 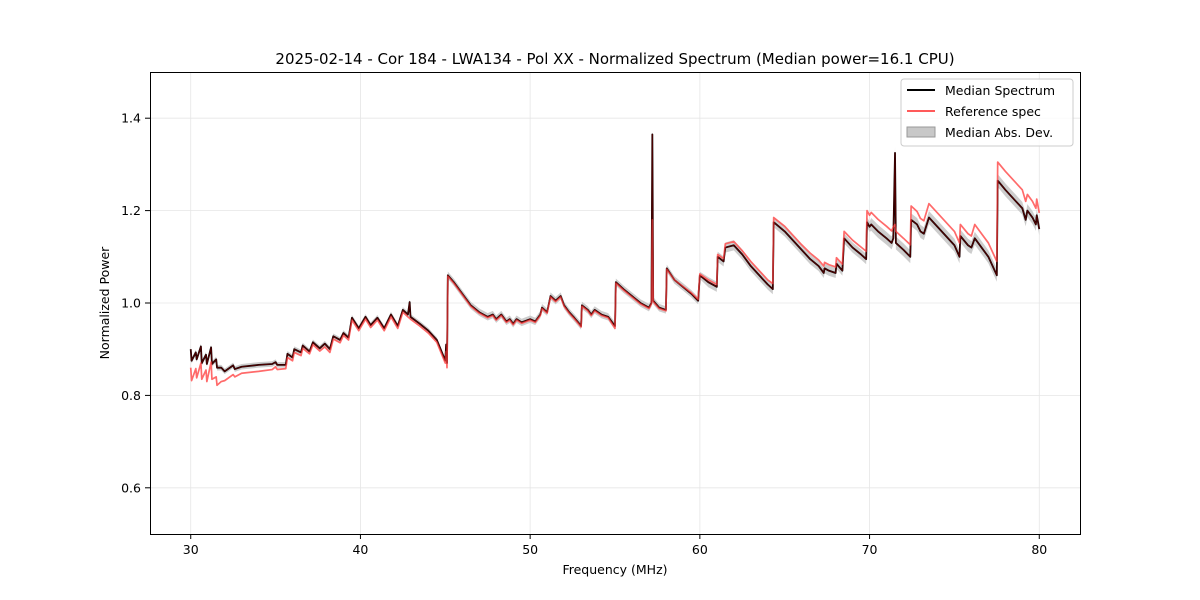 I want to click on y-tick-label: 0.8, so click(x=131, y=395).